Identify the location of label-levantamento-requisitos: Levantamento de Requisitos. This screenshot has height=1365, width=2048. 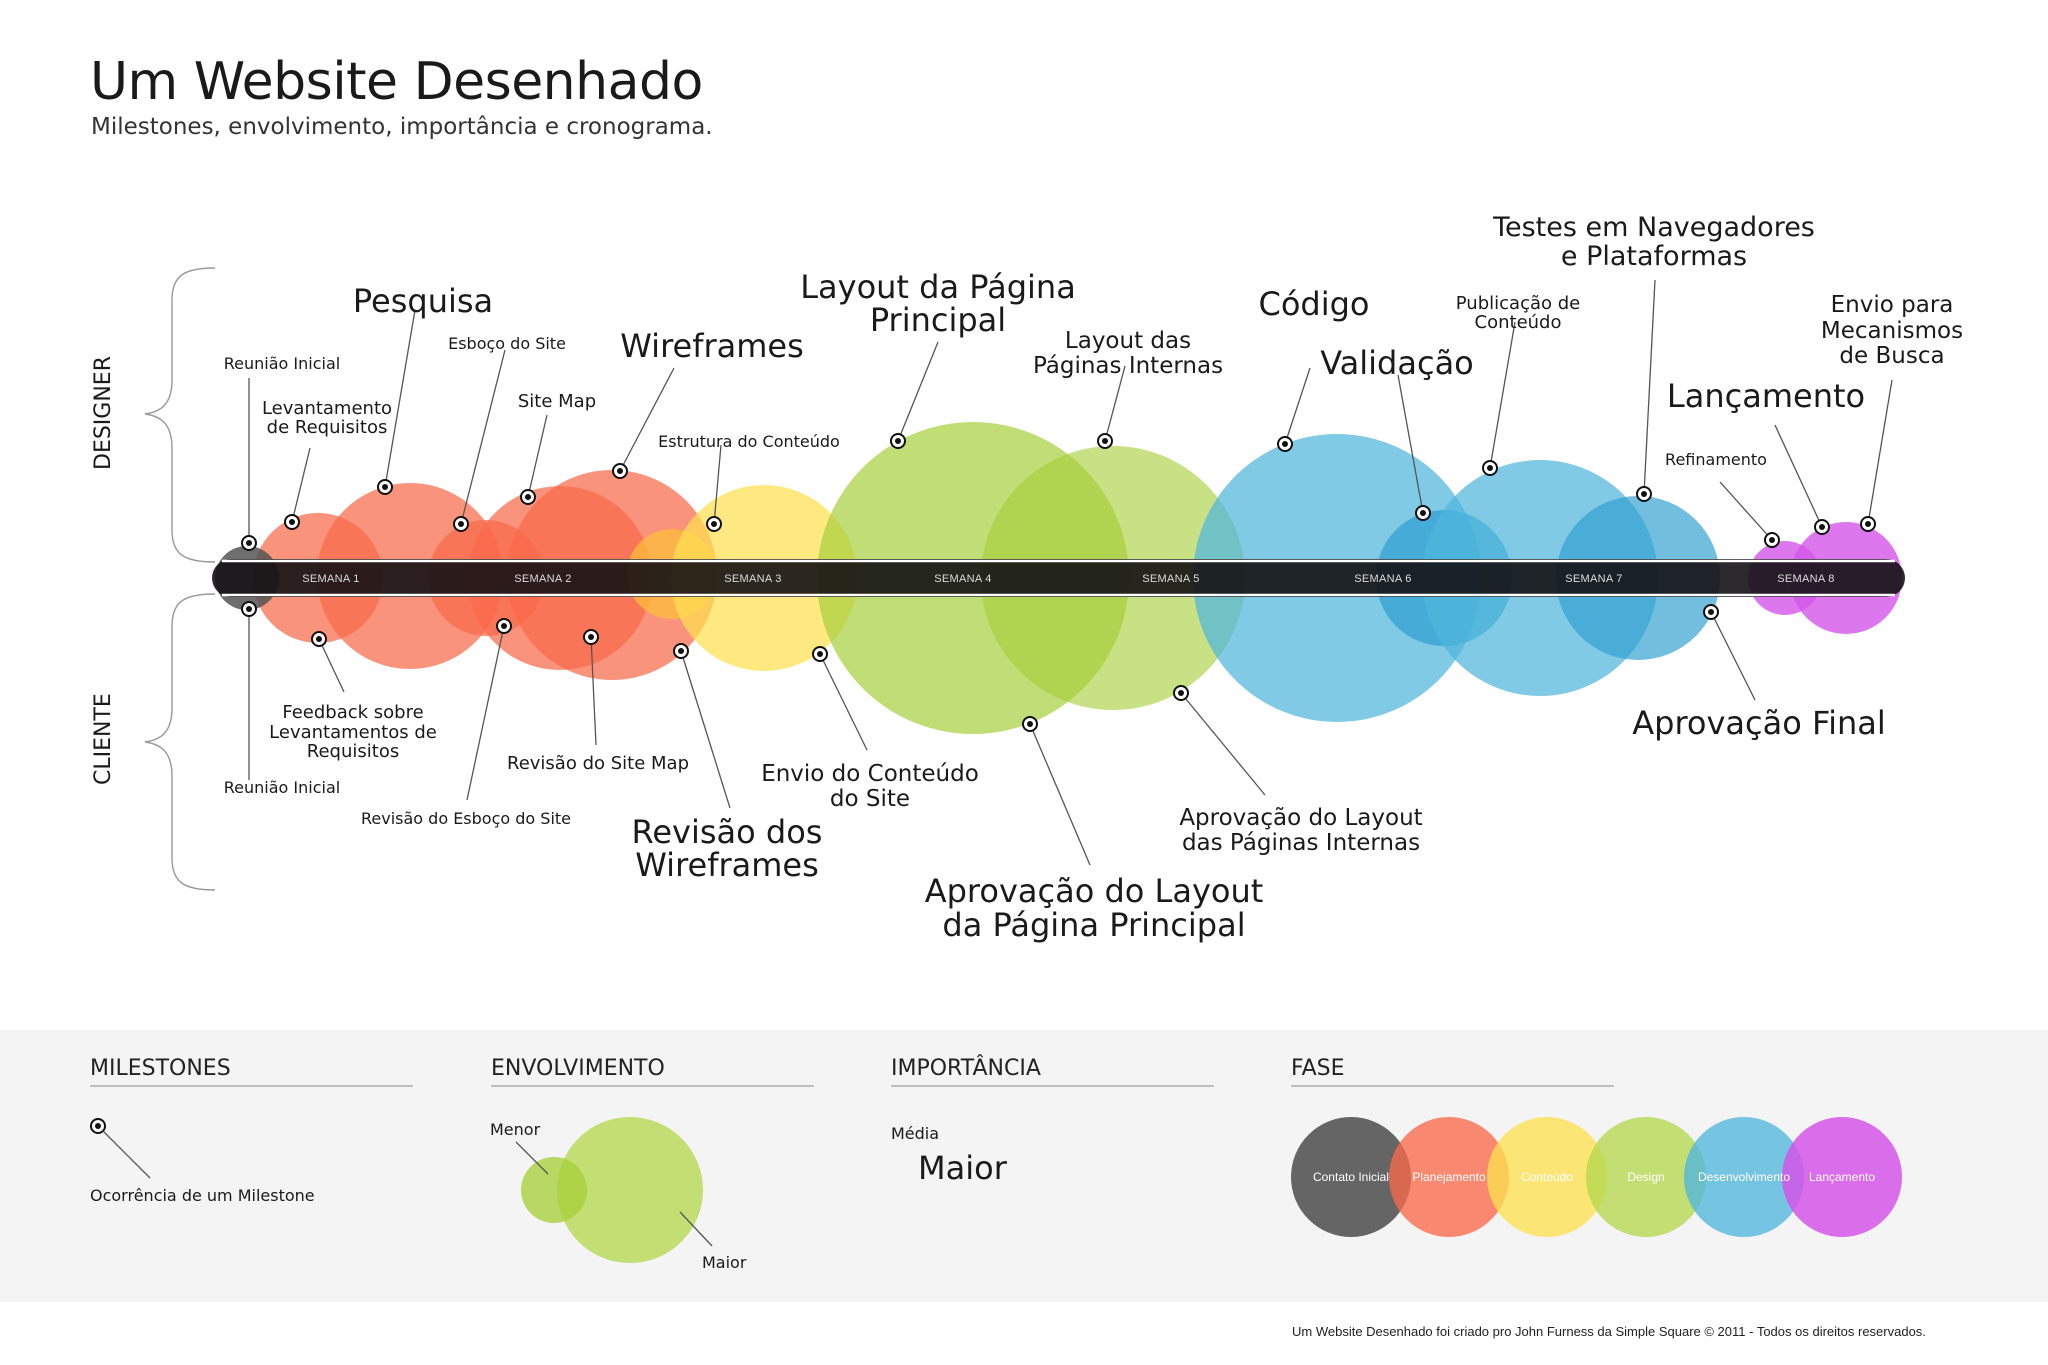
(327, 418).